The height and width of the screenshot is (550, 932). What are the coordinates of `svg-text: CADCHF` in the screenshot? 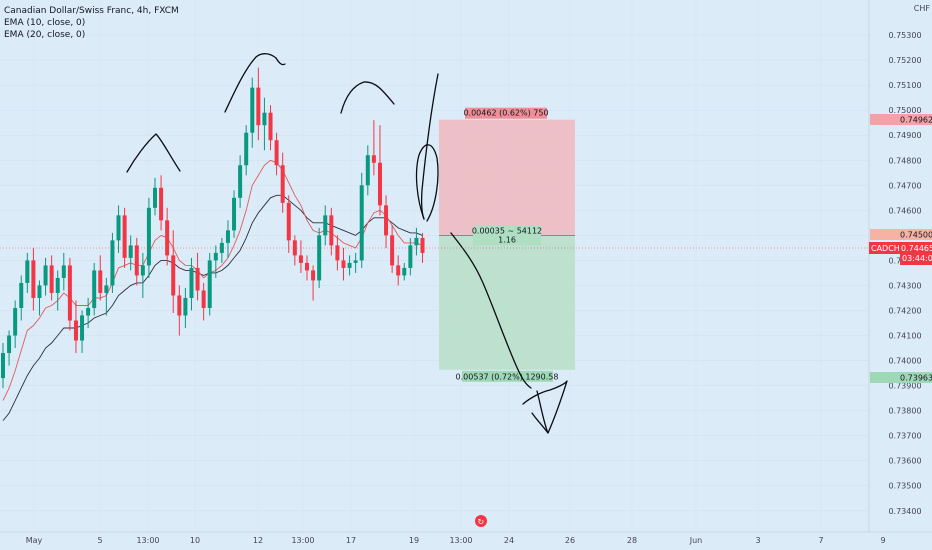 It's located at (888, 248).